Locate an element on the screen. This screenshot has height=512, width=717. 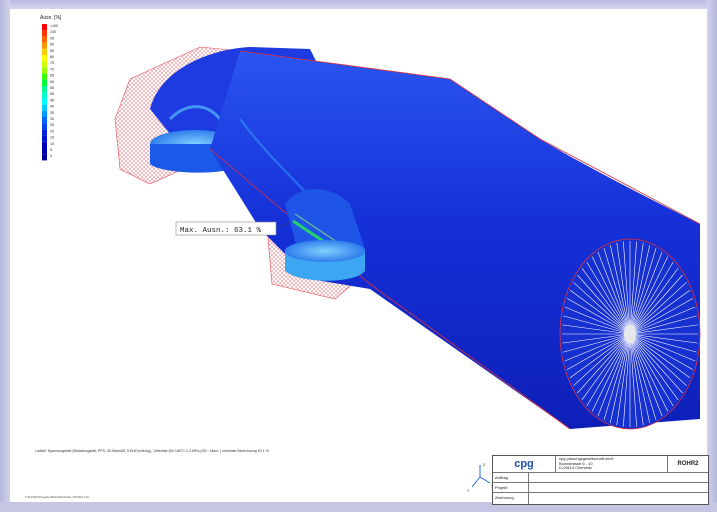
max-value-label: Max. Ausn.: 63.1 % is located at coordinates (221, 231).